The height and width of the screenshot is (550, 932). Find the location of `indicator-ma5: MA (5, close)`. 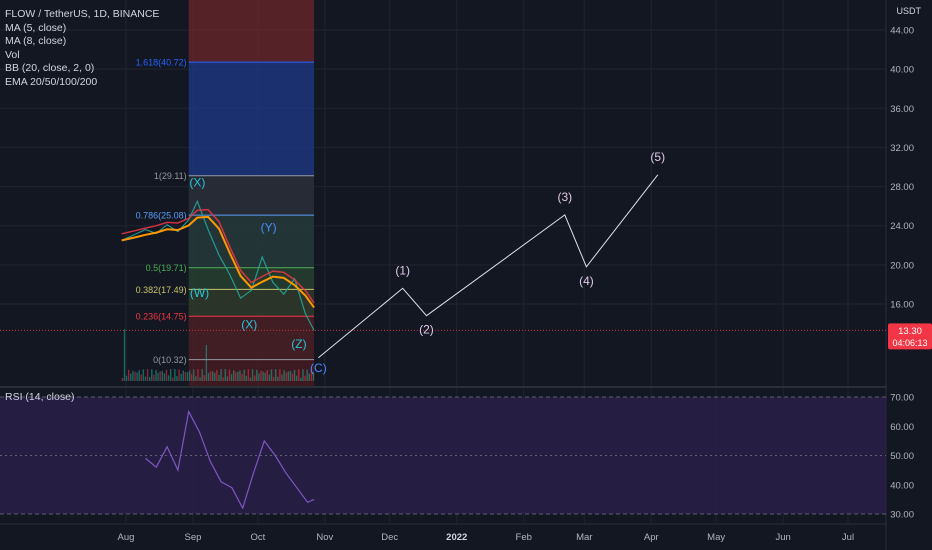

indicator-ma5: MA (5, close) is located at coordinates (36, 27).